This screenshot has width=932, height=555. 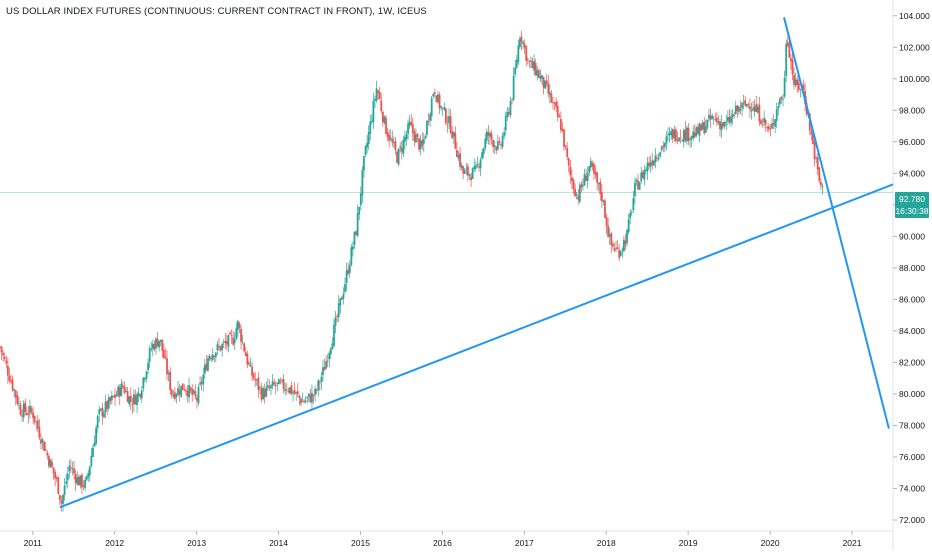 I want to click on y-tick-label: 102.000, so click(x=914, y=47).